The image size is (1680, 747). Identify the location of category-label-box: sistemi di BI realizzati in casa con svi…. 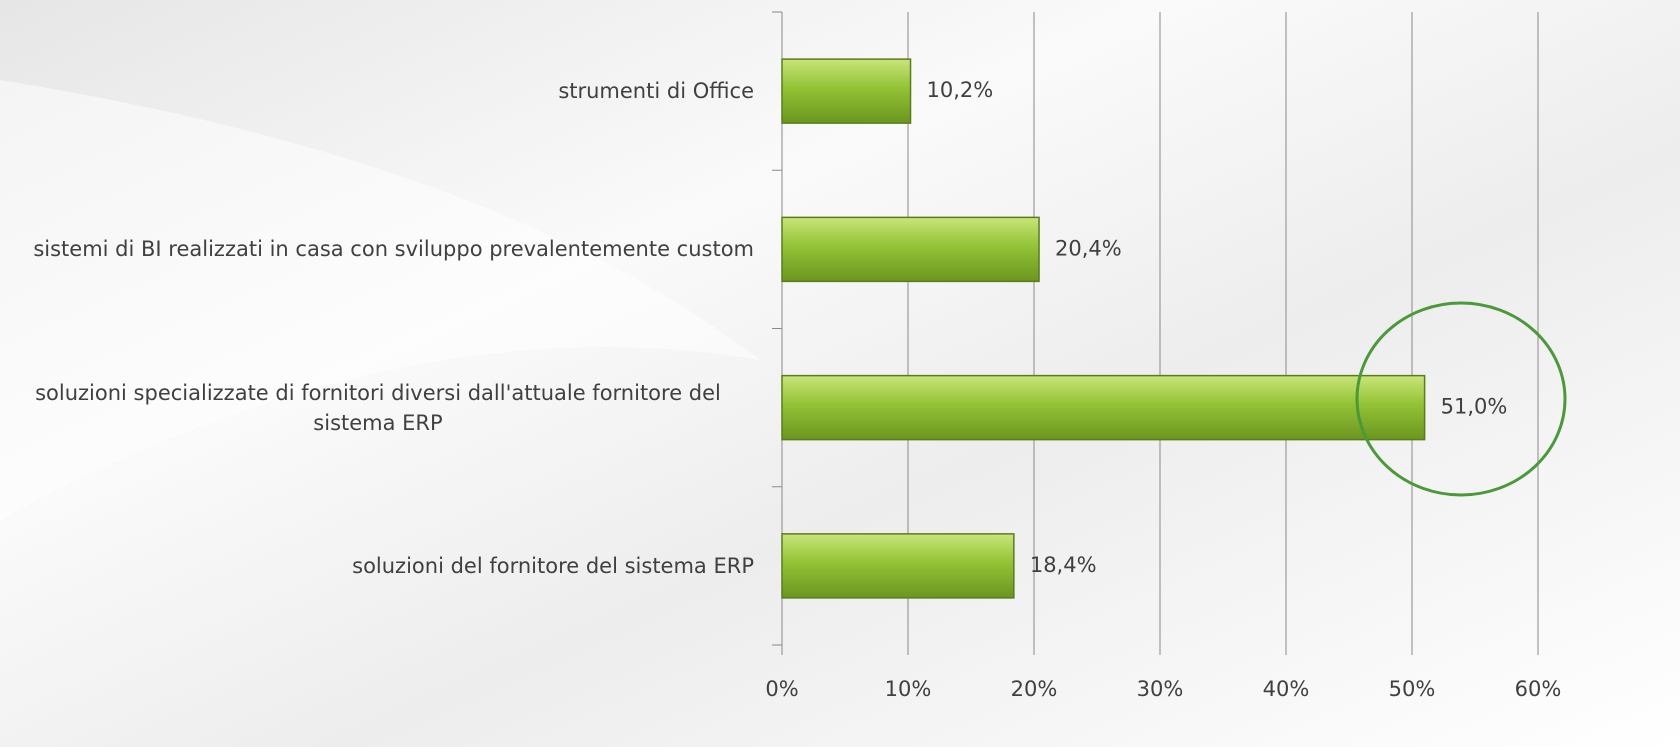
(377, 249).